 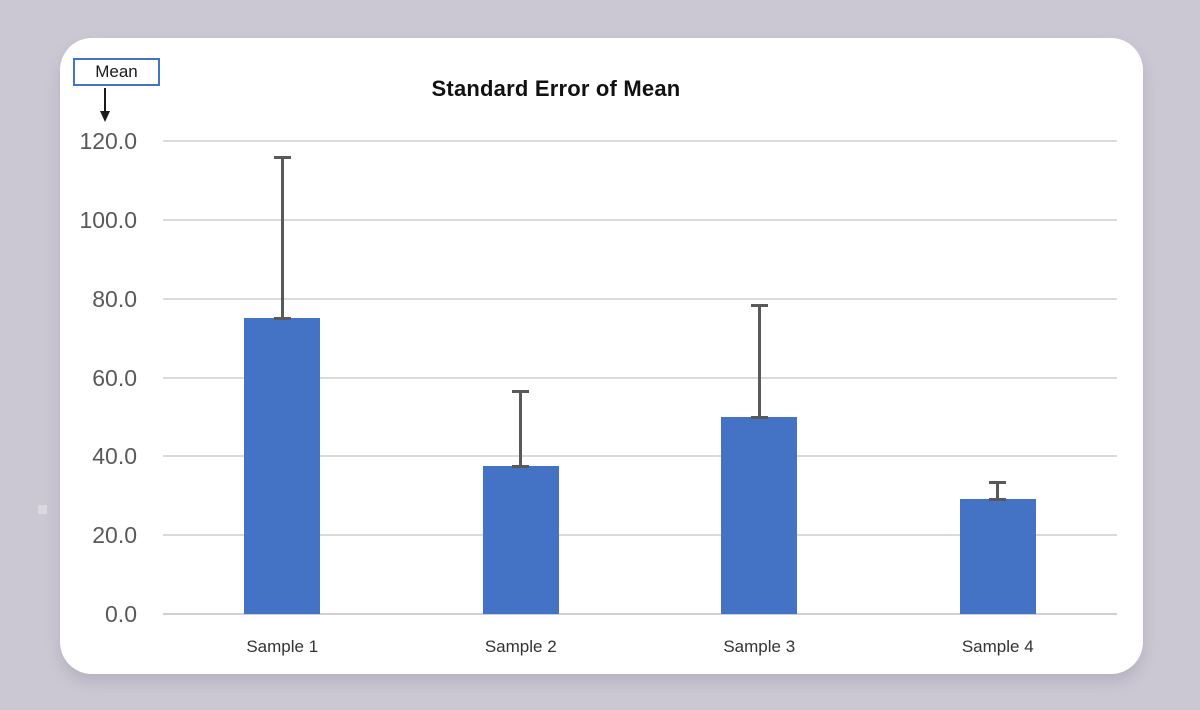 I want to click on y-axis-tick-label: 80.0, so click(x=114, y=298).